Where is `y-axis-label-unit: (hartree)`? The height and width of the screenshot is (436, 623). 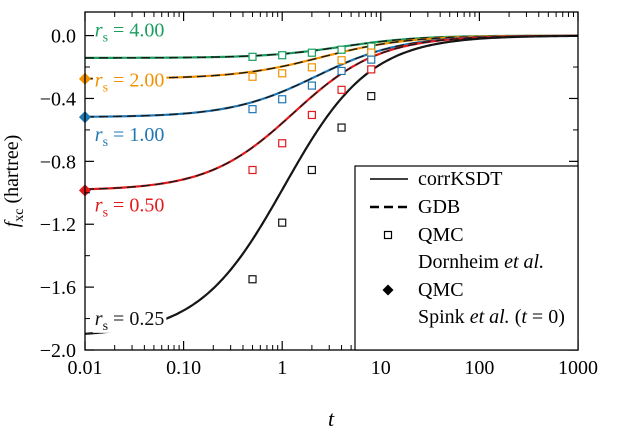
y-axis-label-unit: (hartree) is located at coordinates (12, 169).